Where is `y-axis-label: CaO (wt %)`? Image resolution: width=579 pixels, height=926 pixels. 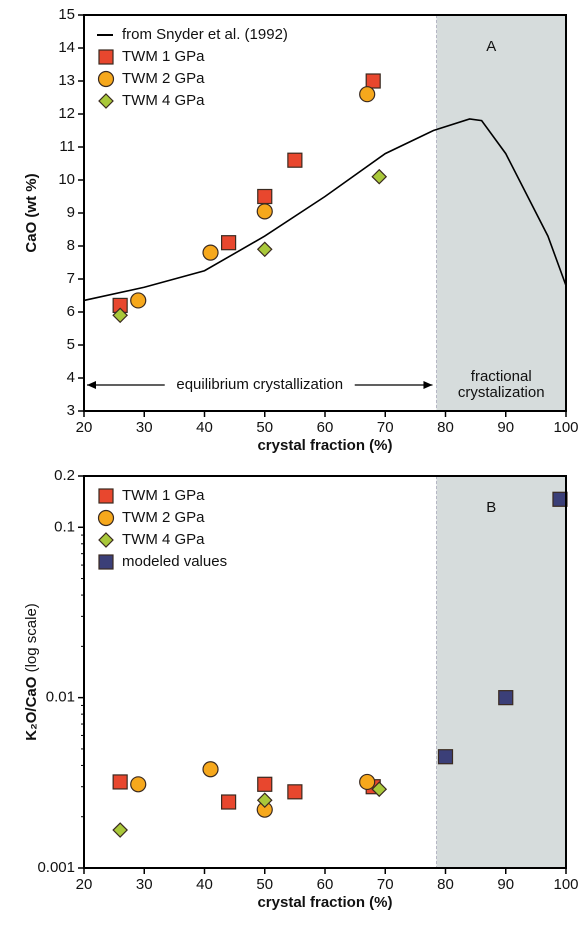
y-axis-label: CaO (wt %) is located at coordinates (31, 212).